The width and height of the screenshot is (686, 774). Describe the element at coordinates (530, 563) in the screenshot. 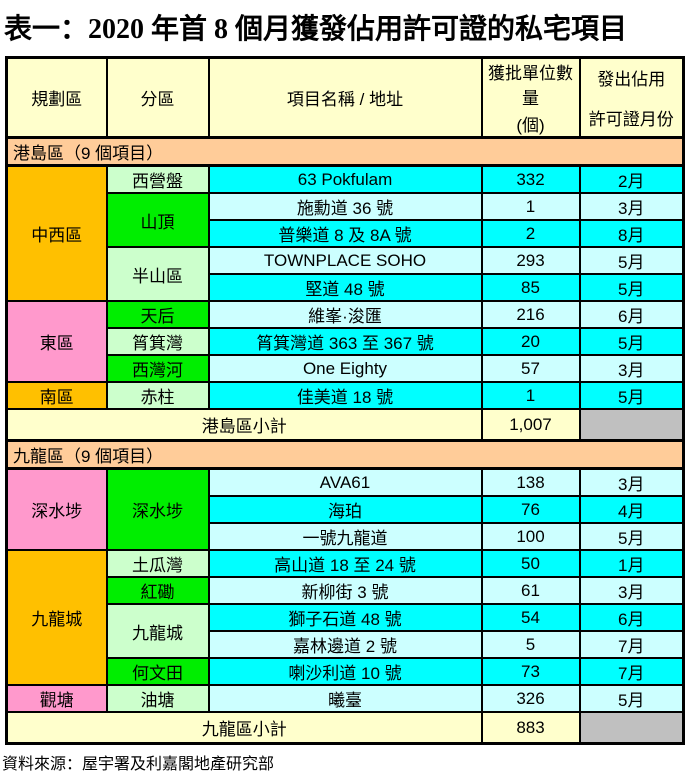

I see `units-cell: 50` at that location.